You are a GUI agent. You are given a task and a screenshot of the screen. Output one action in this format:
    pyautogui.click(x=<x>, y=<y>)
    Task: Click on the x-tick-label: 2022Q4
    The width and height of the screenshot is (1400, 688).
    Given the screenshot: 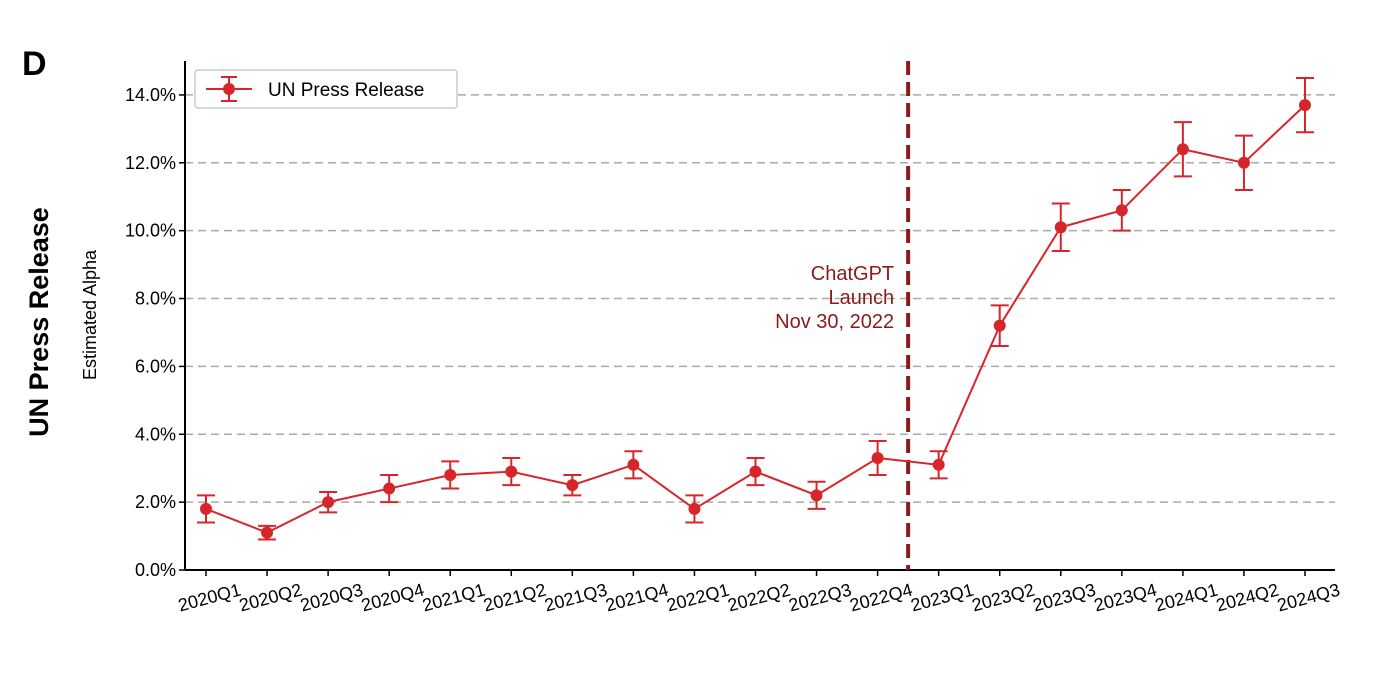 What is the action you would take?
    pyautogui.click(x=881, y=598)
    